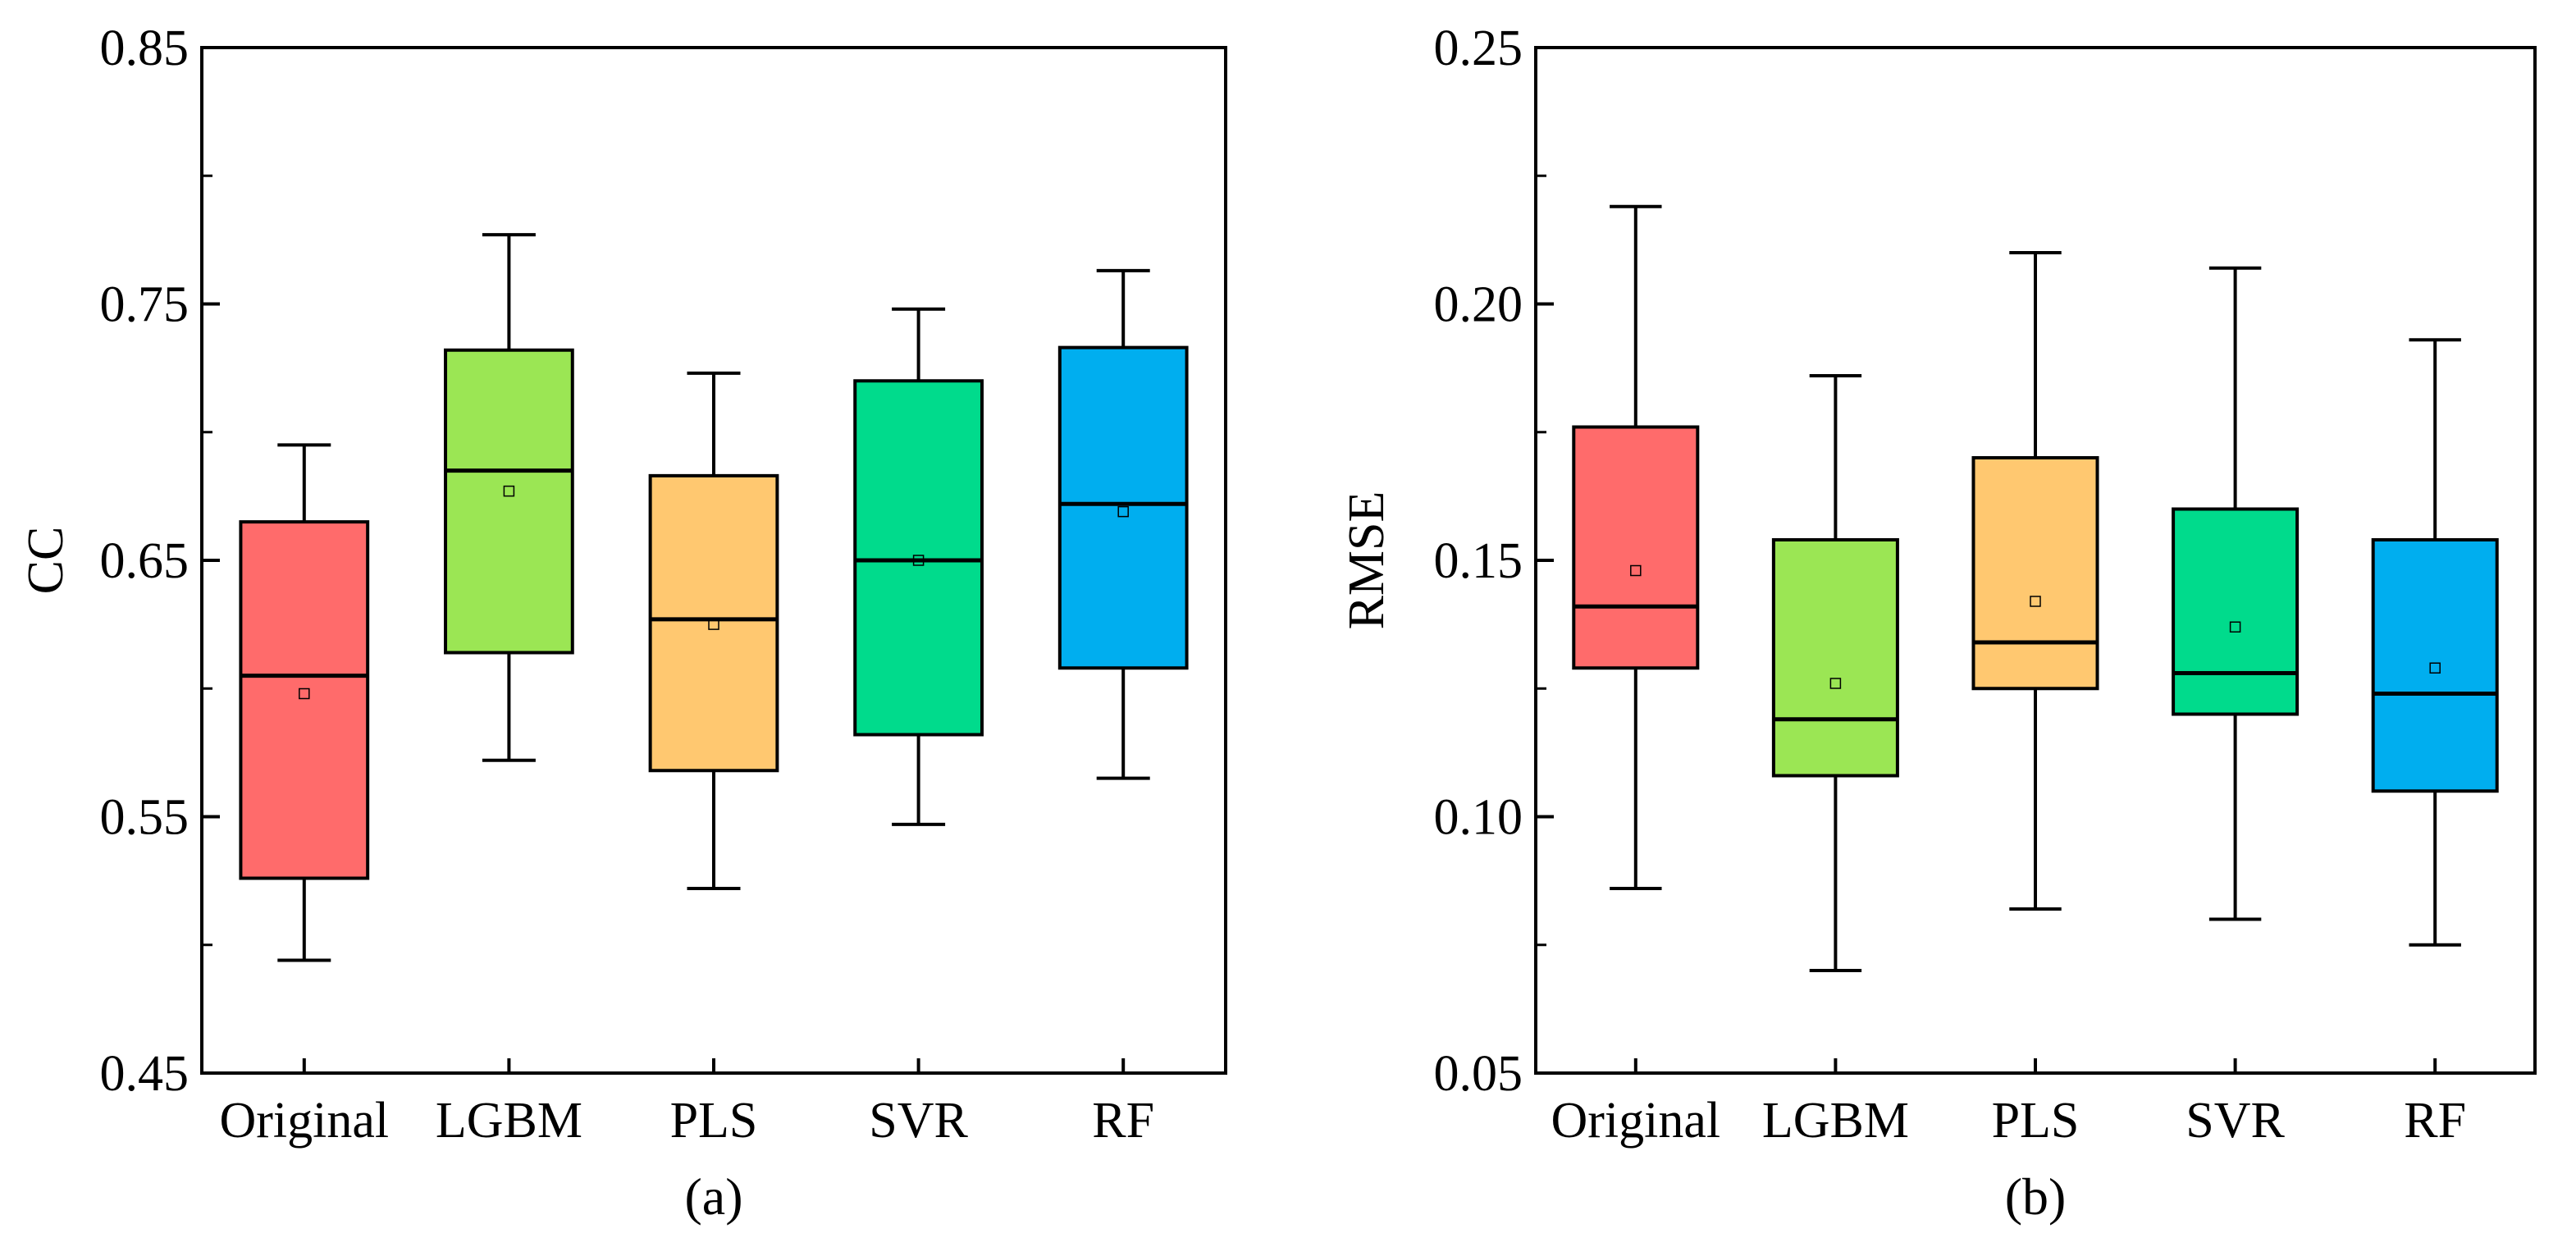 The image size is (2576, 1247). What do you see at coordinates (1478, 561) in the screenshot?
I see `y-tick-label: 0.15` at bounding box center [1478, 561].